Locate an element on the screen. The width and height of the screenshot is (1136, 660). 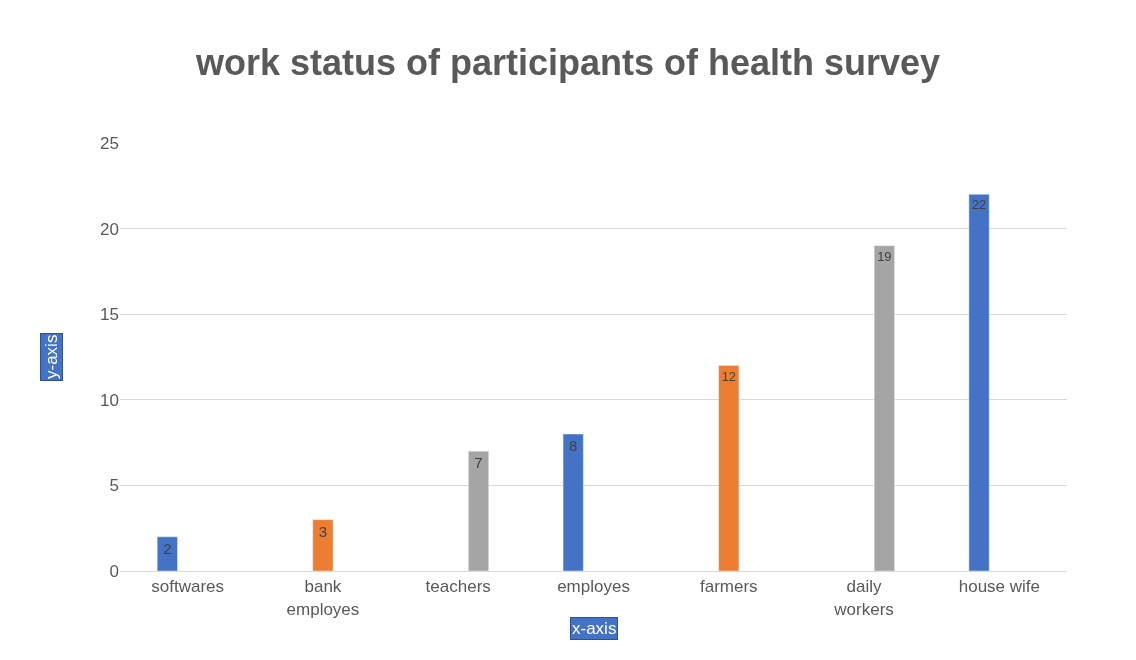
data-label: 12 is located at coordinates (728, 376).